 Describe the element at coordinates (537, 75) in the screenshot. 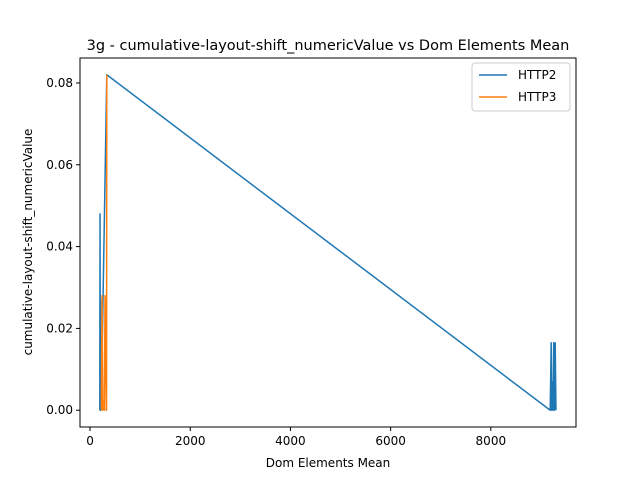

I see `legend-label-http2: HTTP2` at that location.